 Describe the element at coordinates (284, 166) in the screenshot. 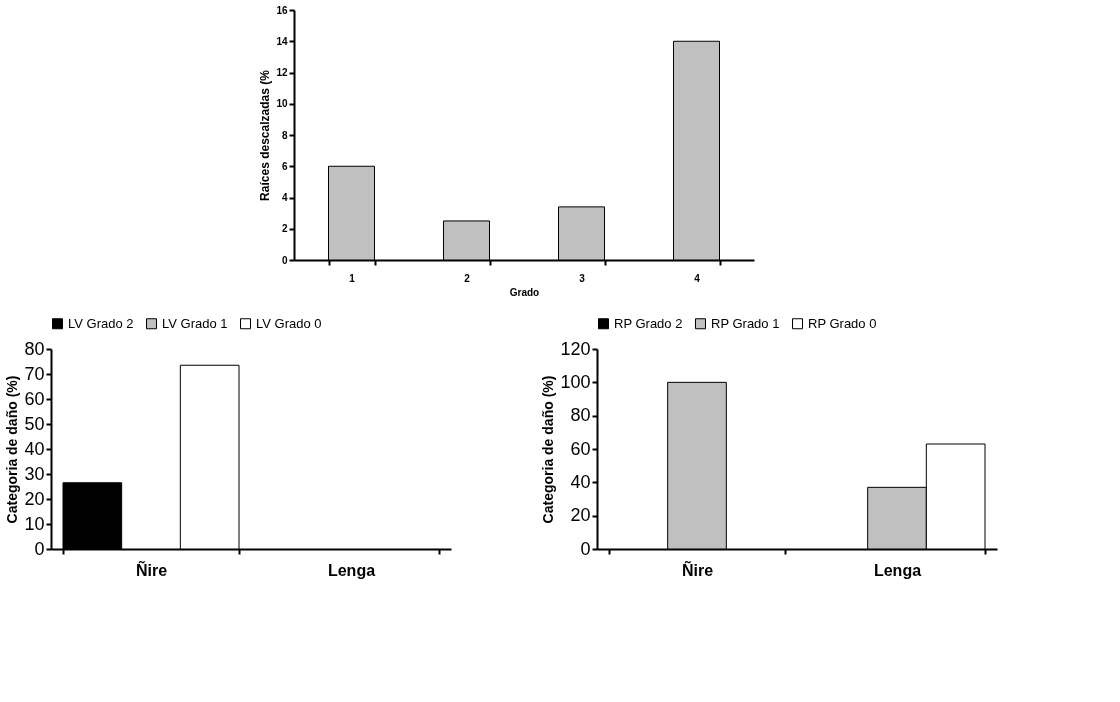

I see `y-tick-label: 6` at that location.